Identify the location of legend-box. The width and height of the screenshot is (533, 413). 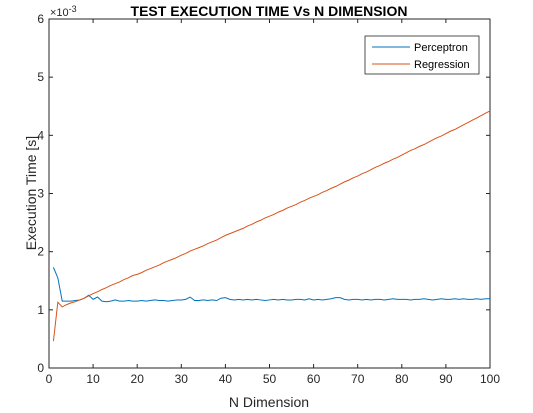
(422, 55).